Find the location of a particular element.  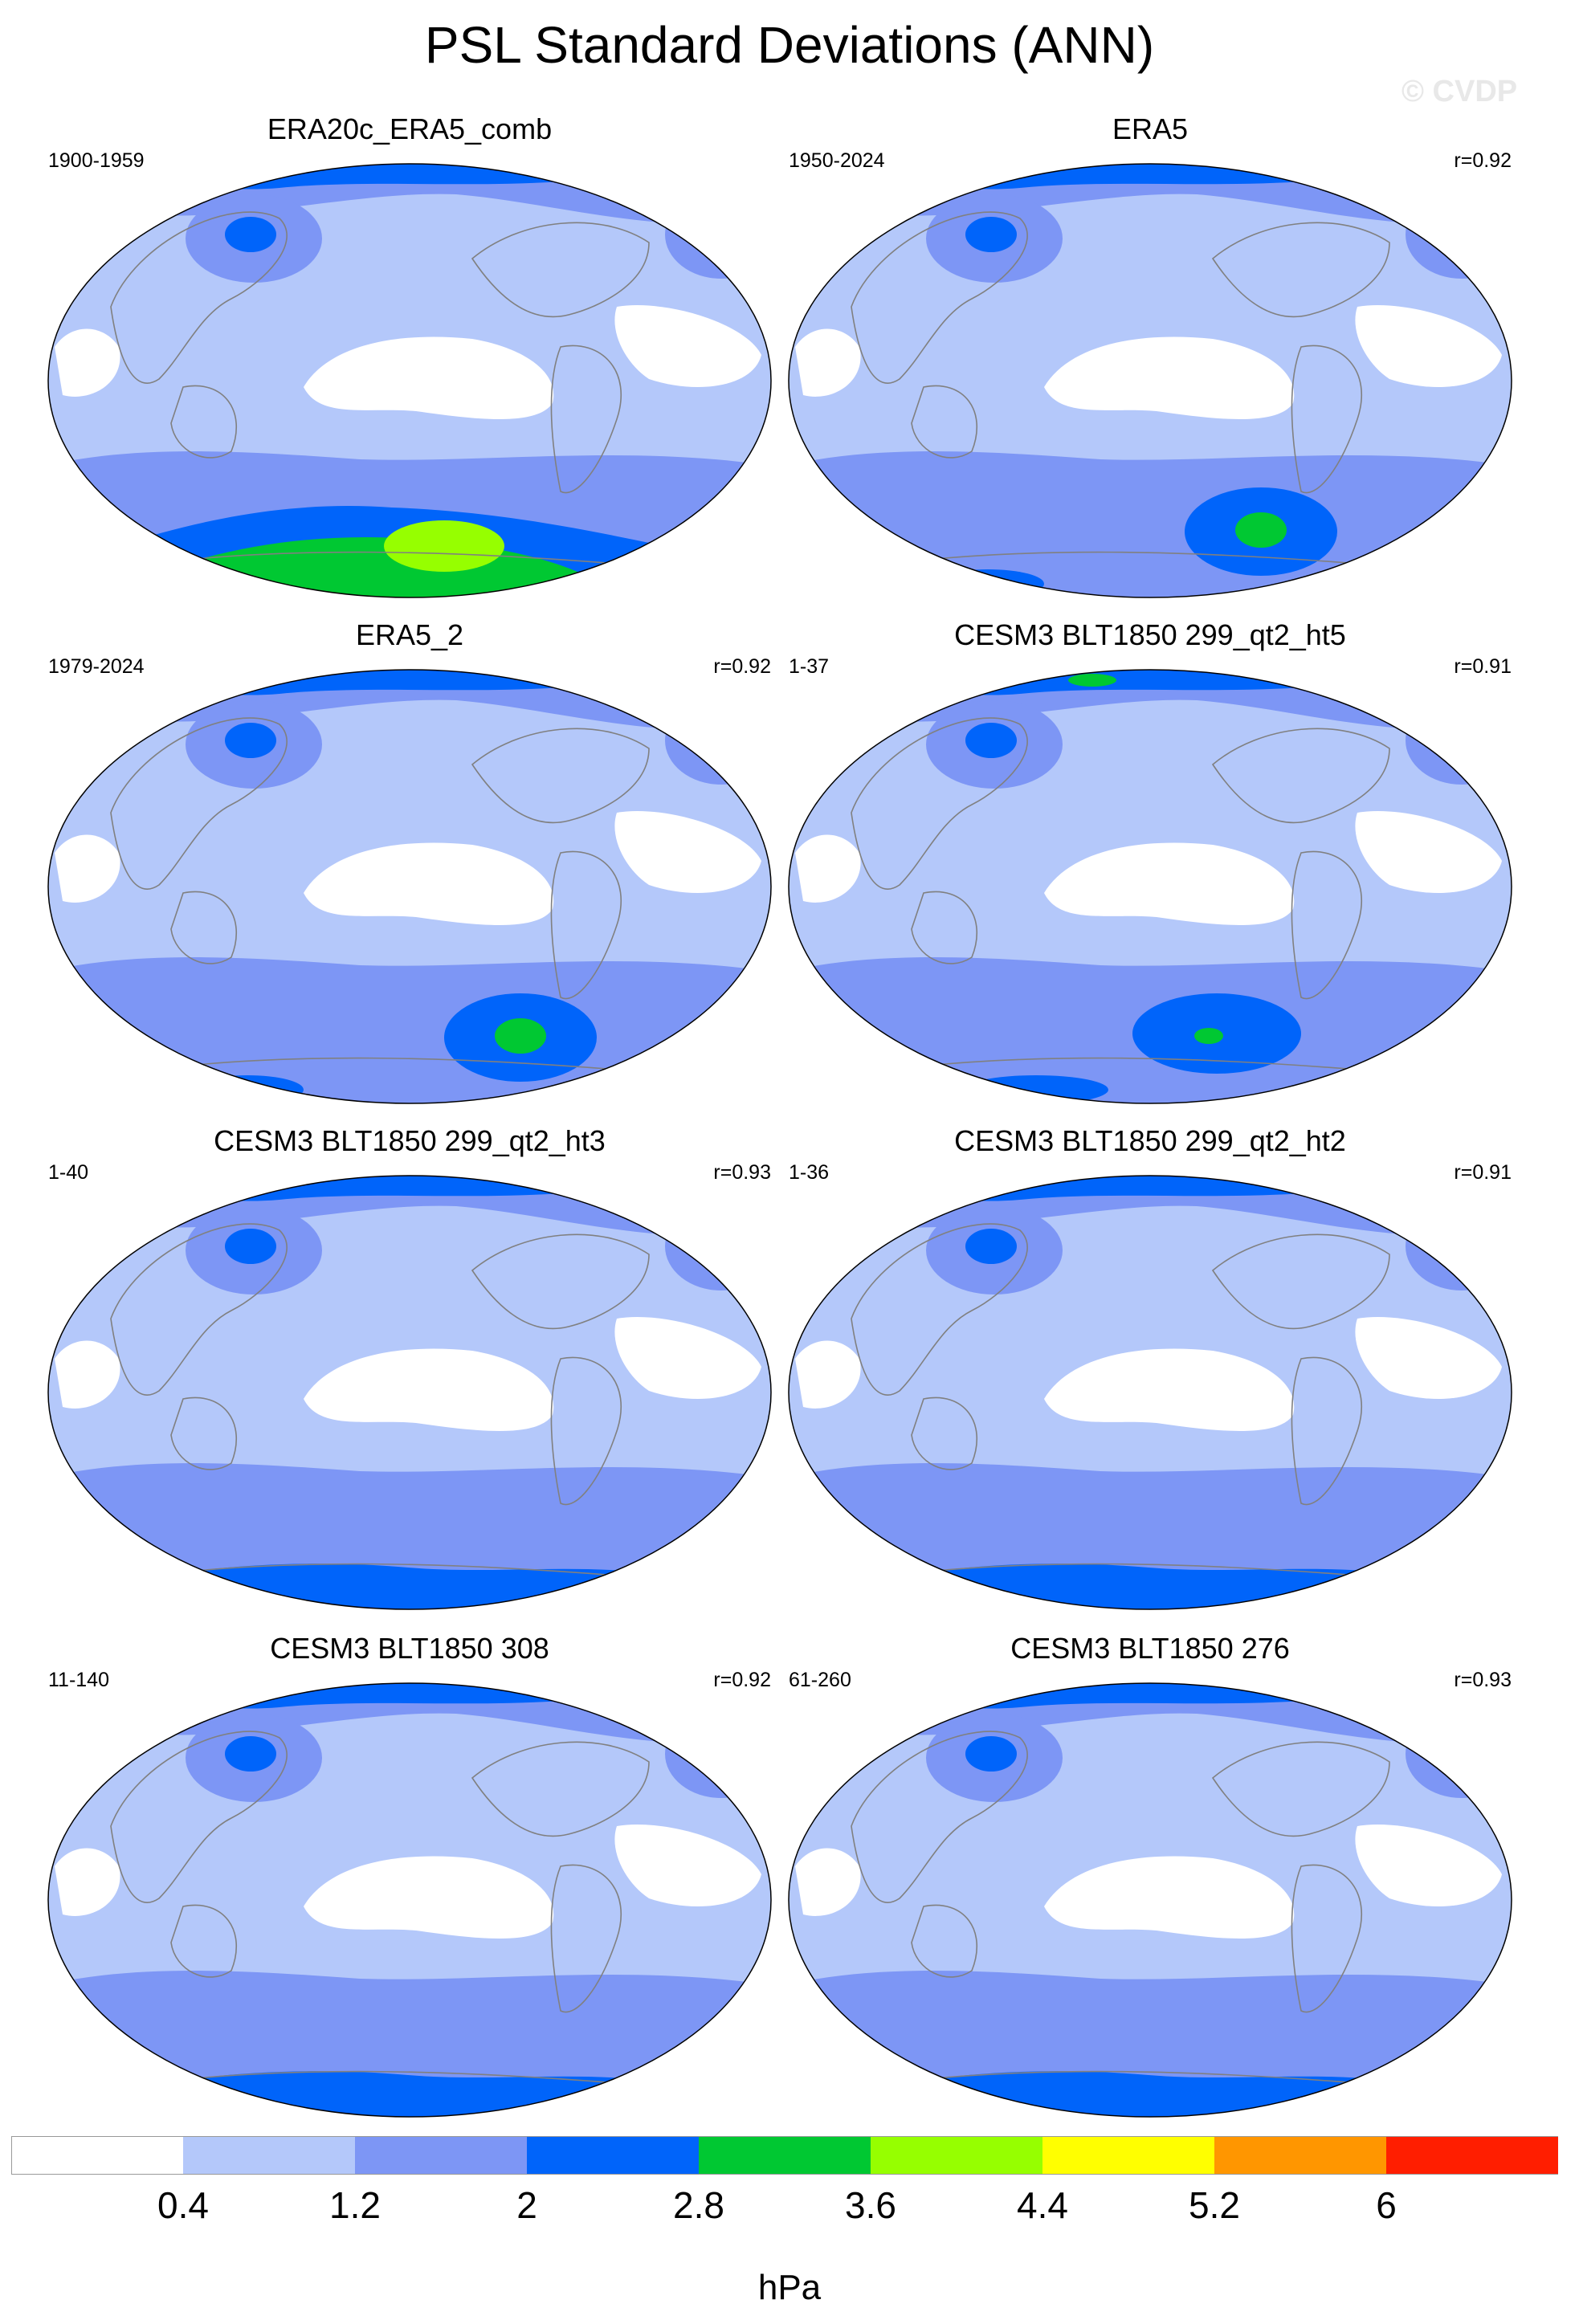

panel-period: 1-40 is located at coordinates (68, 1173).